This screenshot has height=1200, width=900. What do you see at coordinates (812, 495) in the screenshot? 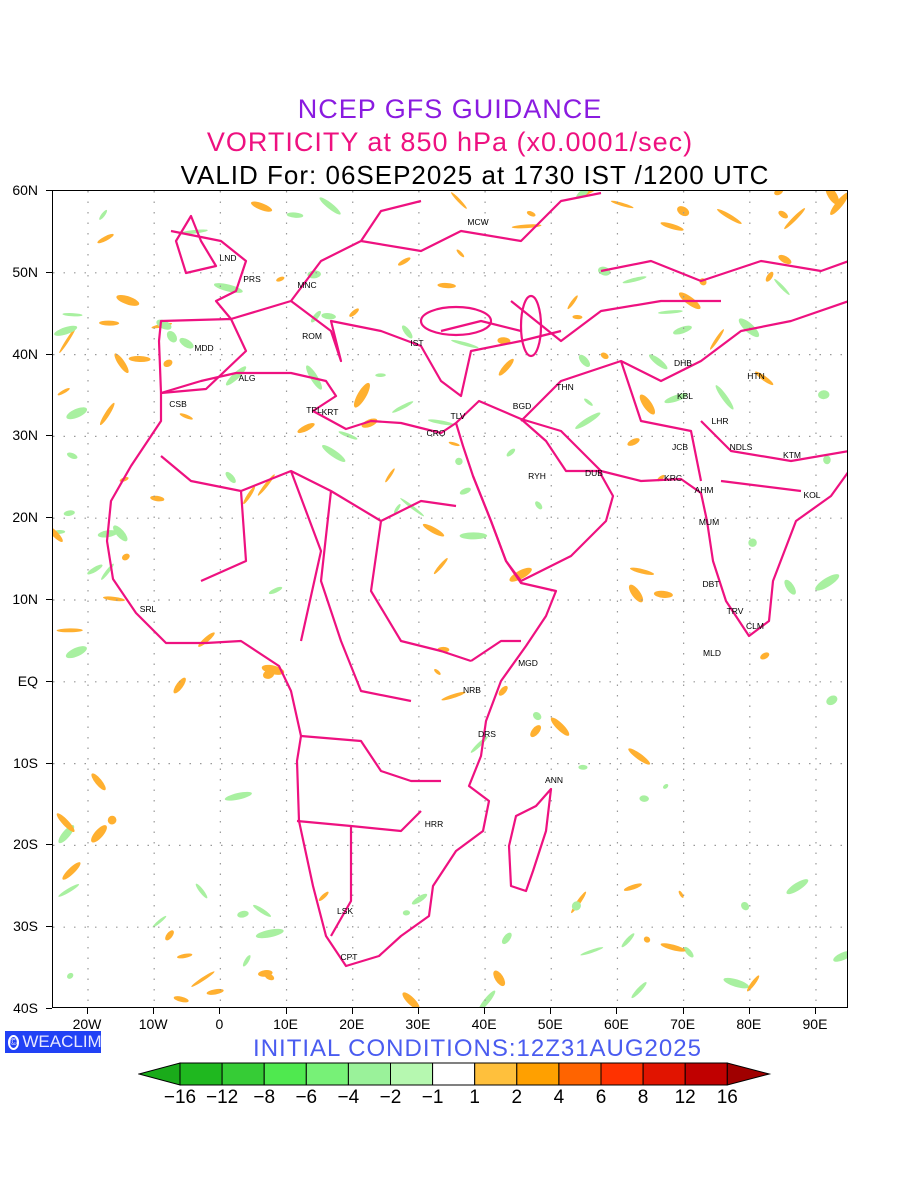
I see `city-label-kol: KOL` at bounding box center [812, 495].